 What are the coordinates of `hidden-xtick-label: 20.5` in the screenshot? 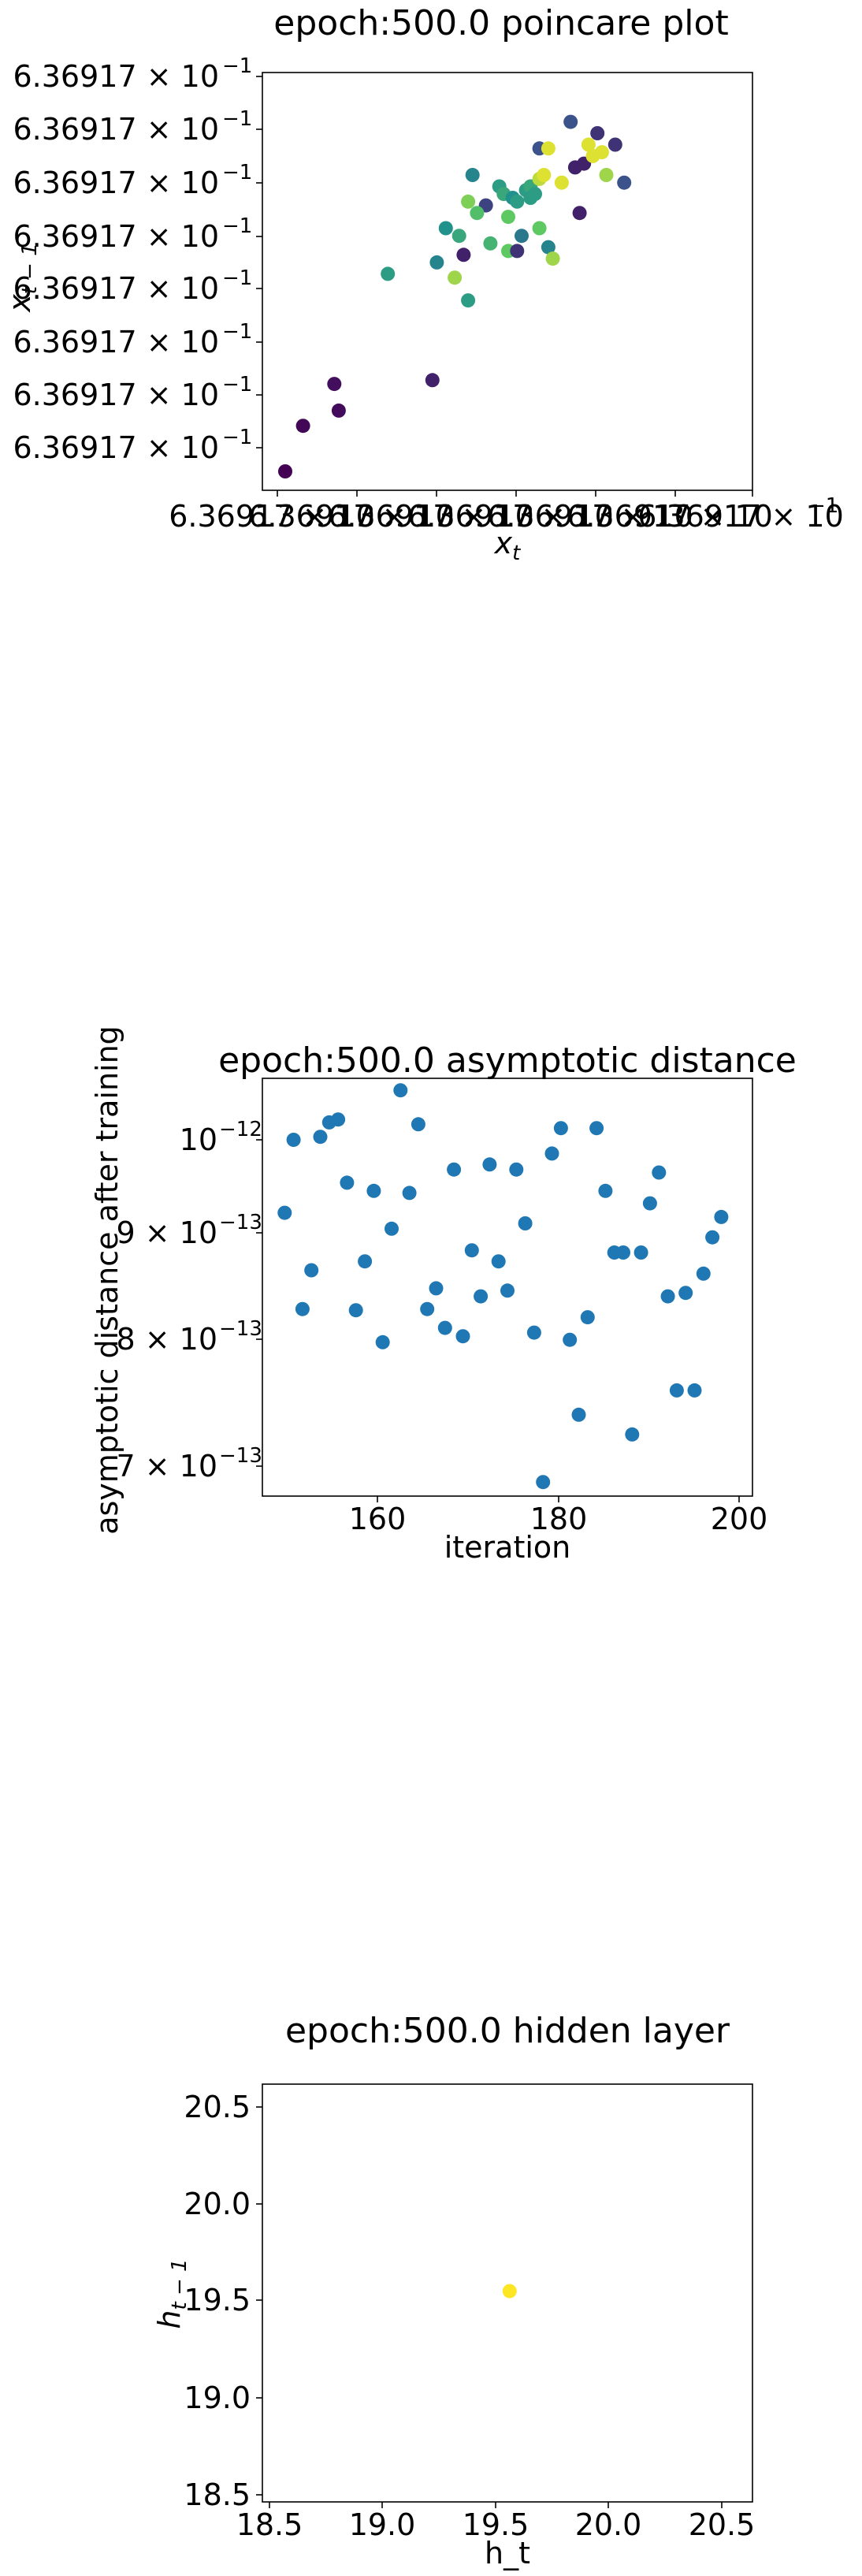 It's located at (722, 2524).